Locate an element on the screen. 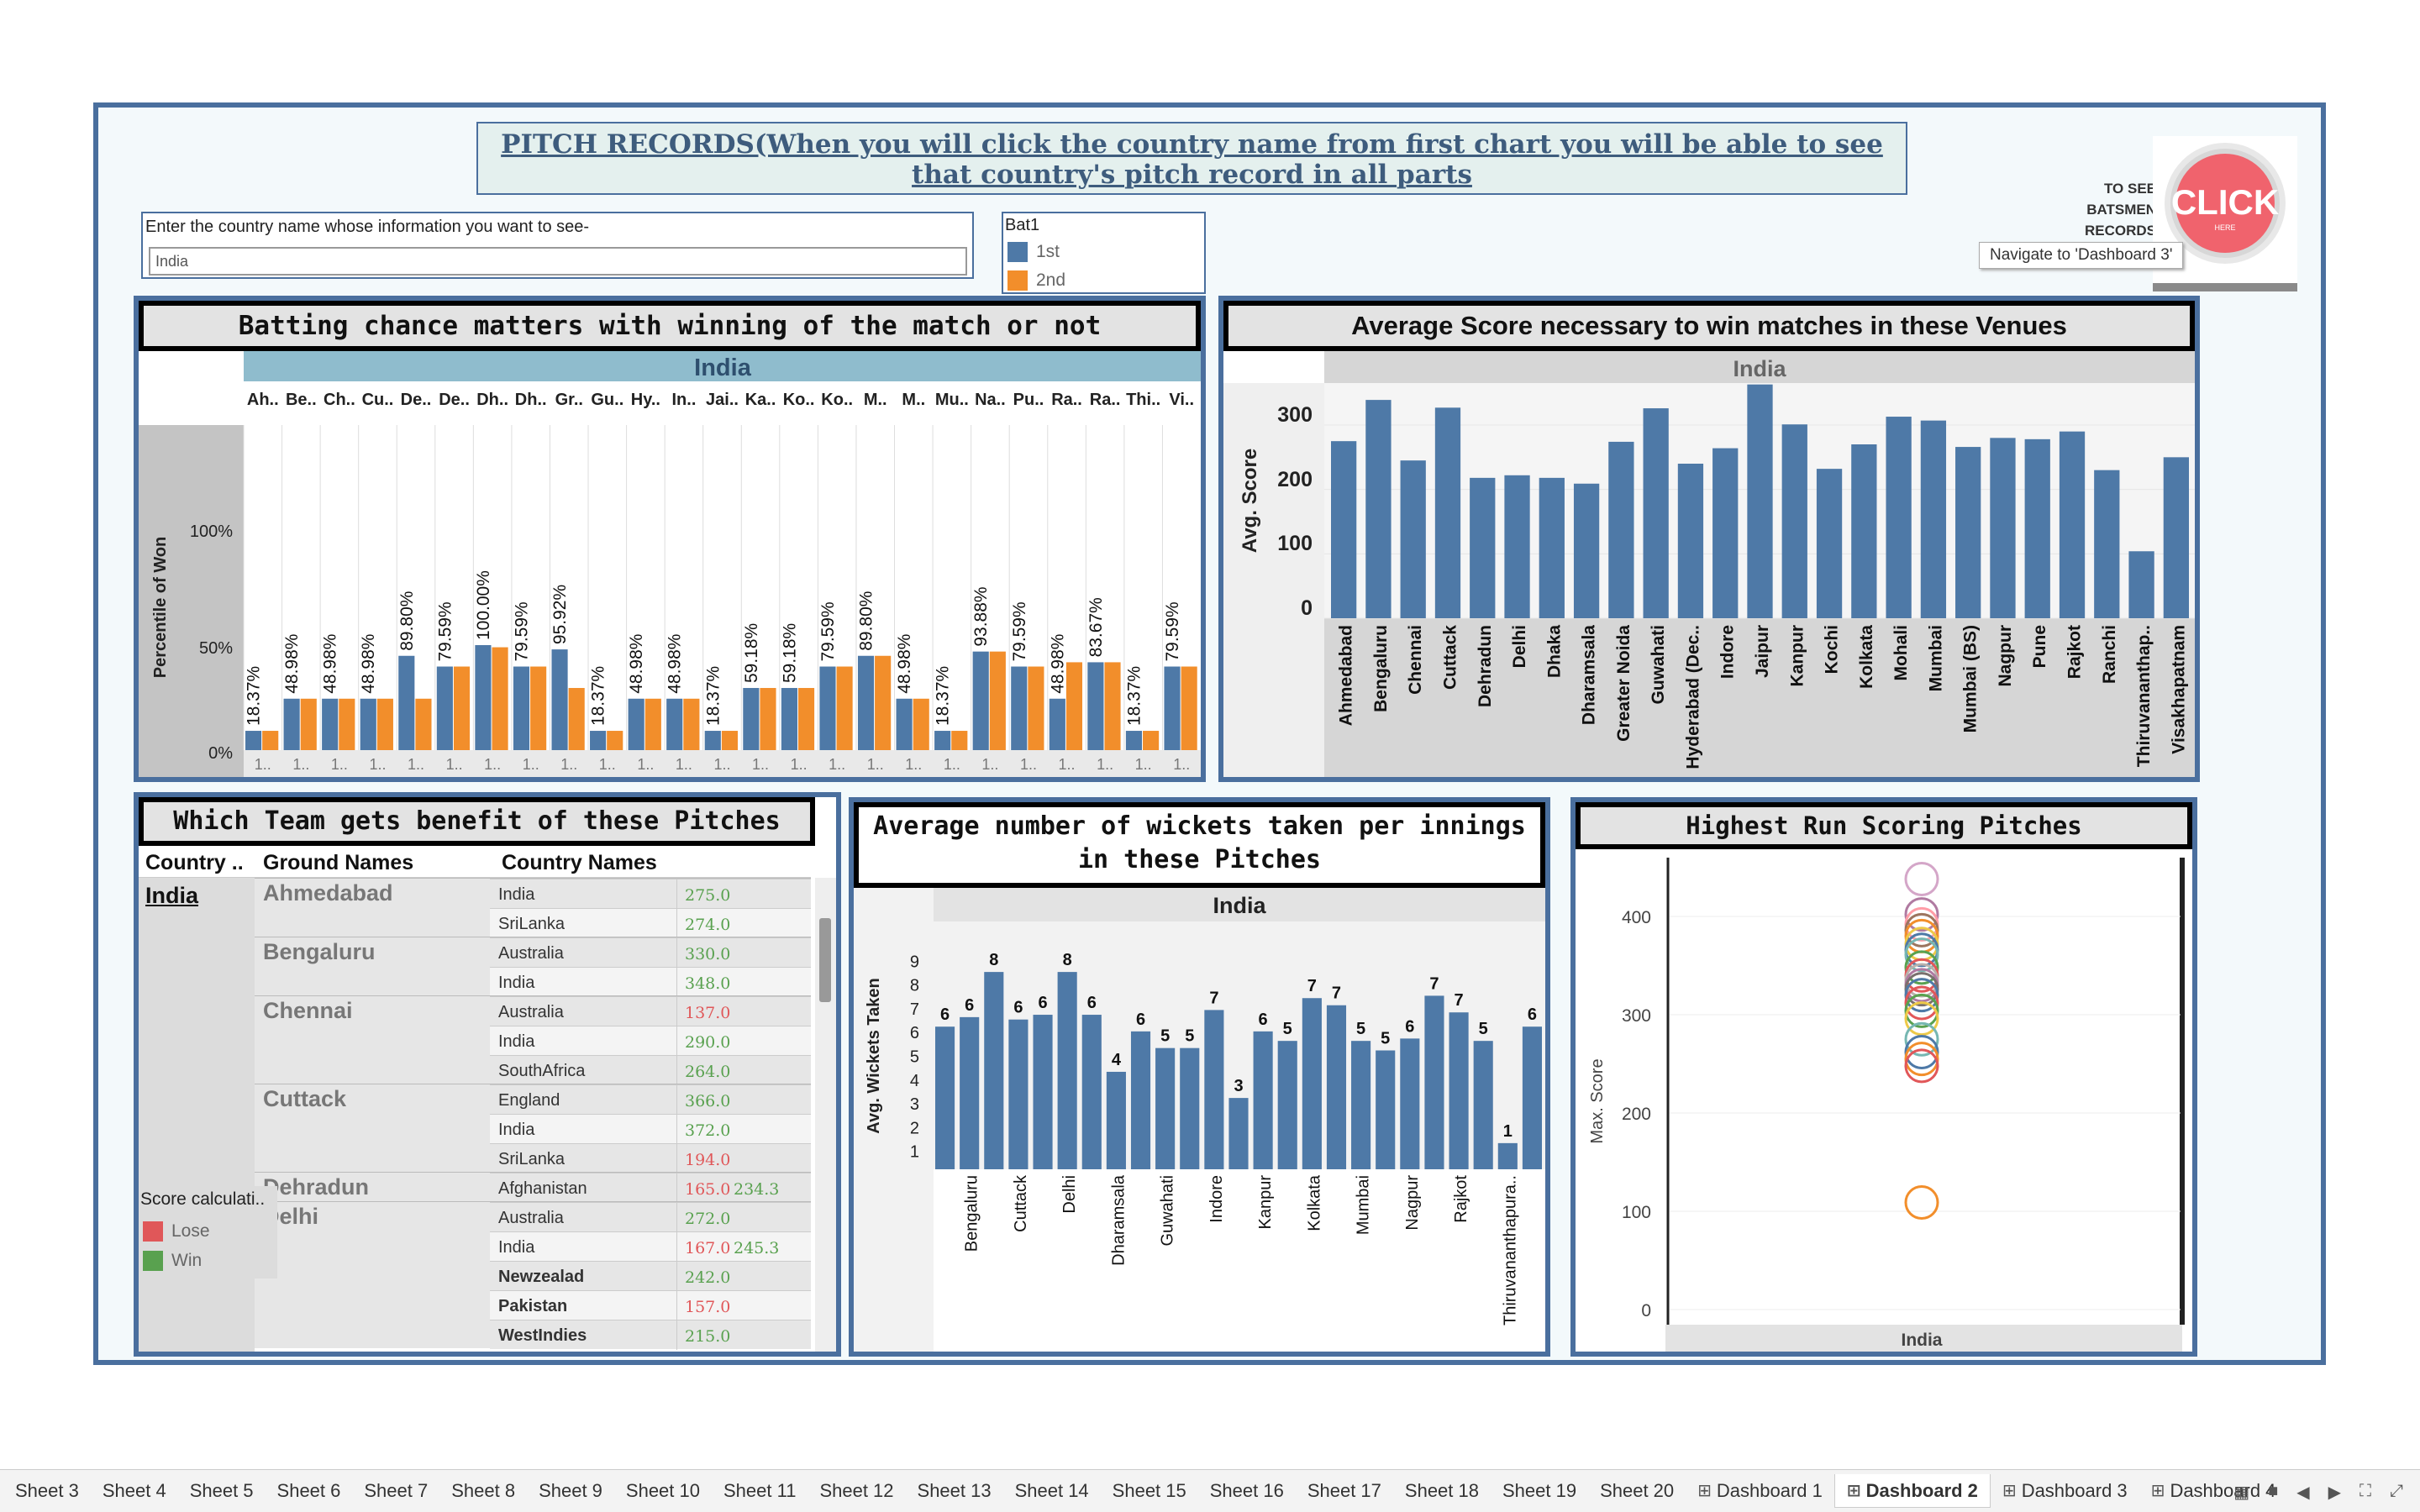  tab-sheet-15: Sheet 15 is located at coordinates (1149, 1491).